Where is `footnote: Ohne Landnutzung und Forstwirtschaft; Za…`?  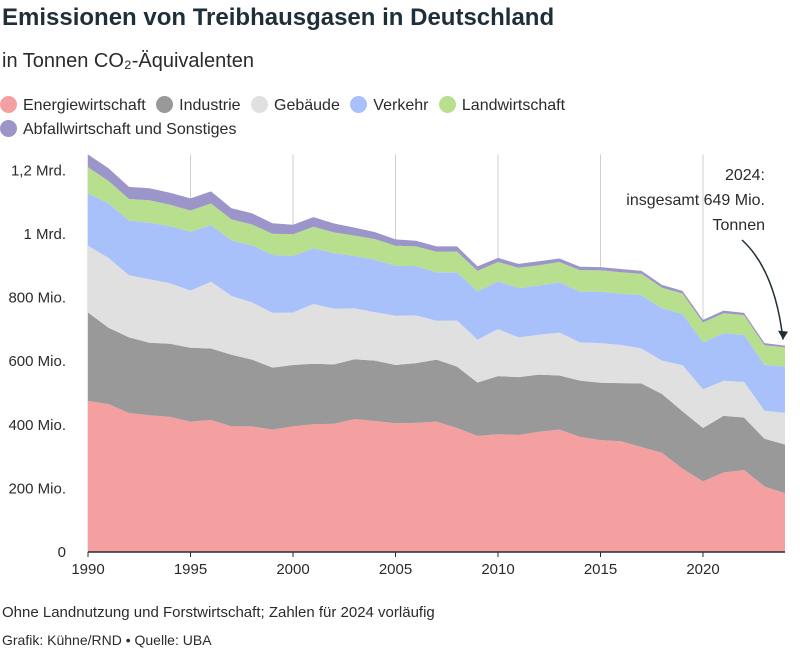
footnote: Ohne Landnutzung und Forstwirtschaft; Za… is located at coordinates (218, 612).